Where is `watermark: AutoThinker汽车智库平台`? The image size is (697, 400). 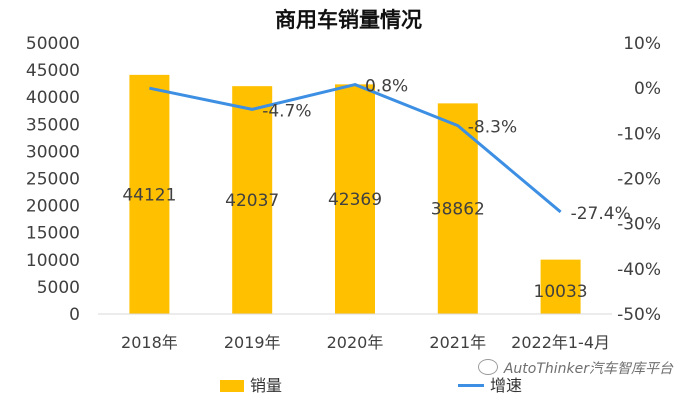 watermark: AutoThinker汽车智库平台 is located at coordinates (575, 368).